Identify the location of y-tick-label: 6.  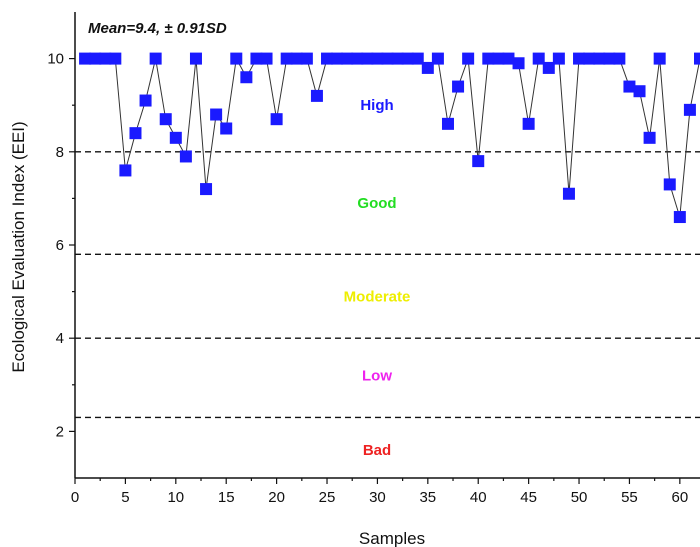
(60, 245).